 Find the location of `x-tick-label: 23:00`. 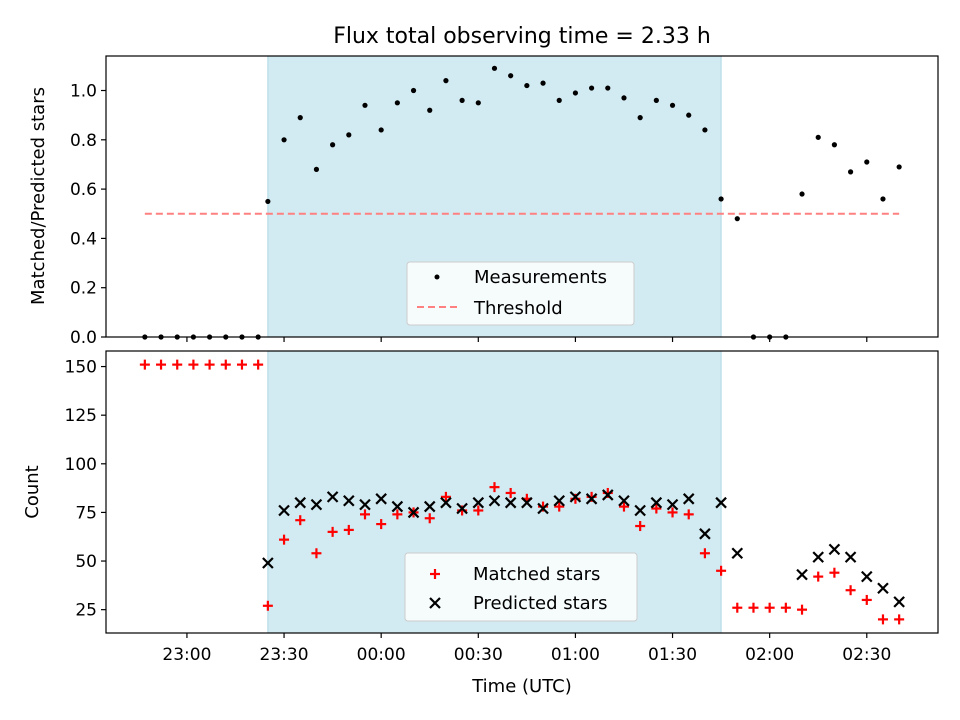

x-tick-label: 23:00 is located at coordinates (186, 655).